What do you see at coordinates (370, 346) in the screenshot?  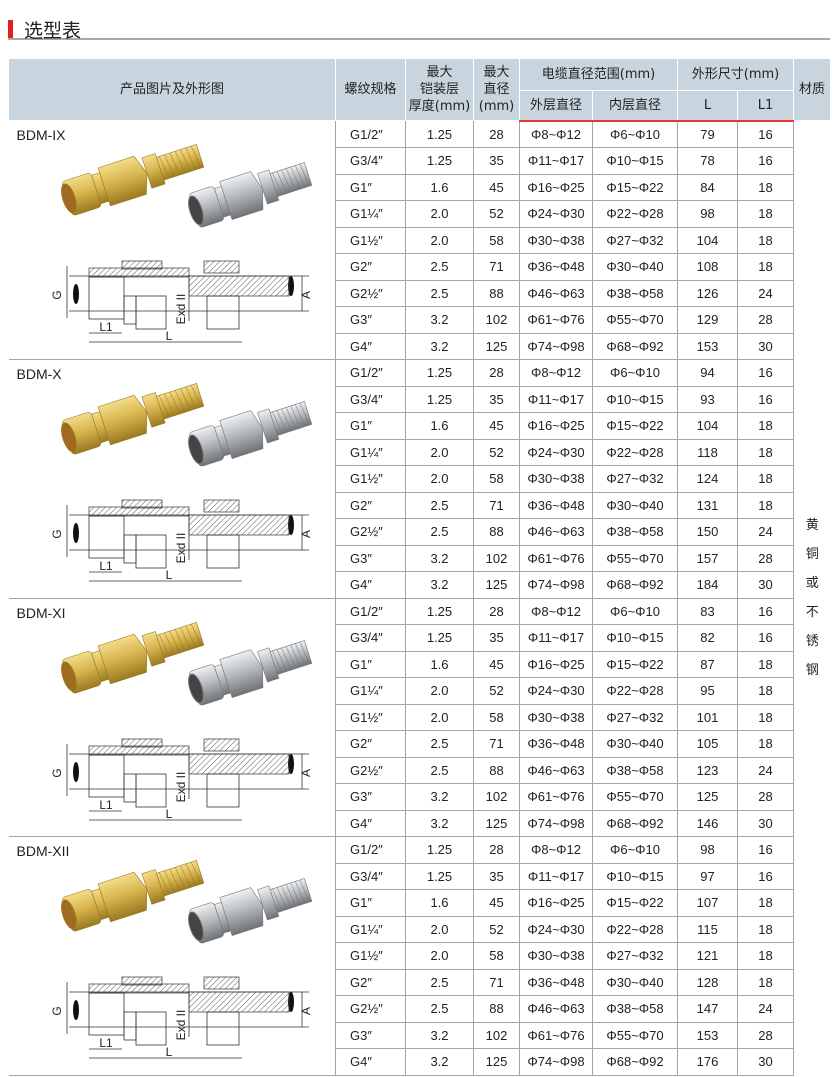 I see `thread-cell: G4″` at bounding box center [370, 346].